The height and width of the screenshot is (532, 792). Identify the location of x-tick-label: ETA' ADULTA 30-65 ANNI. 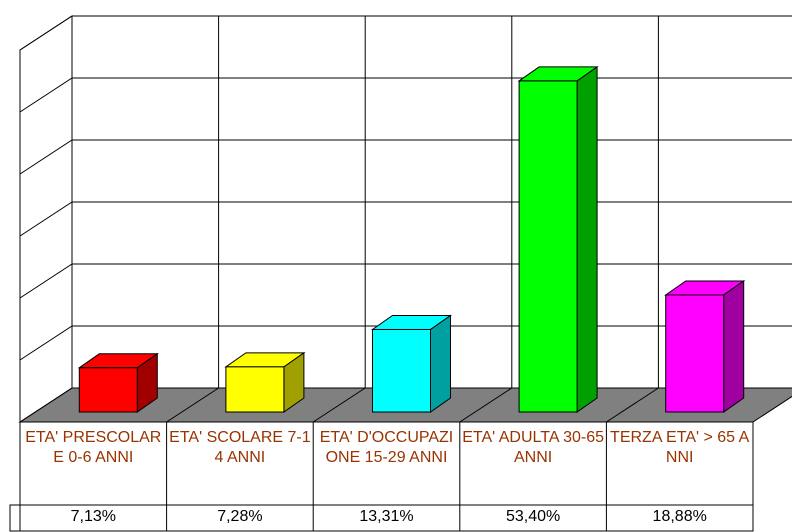
(533, 447).